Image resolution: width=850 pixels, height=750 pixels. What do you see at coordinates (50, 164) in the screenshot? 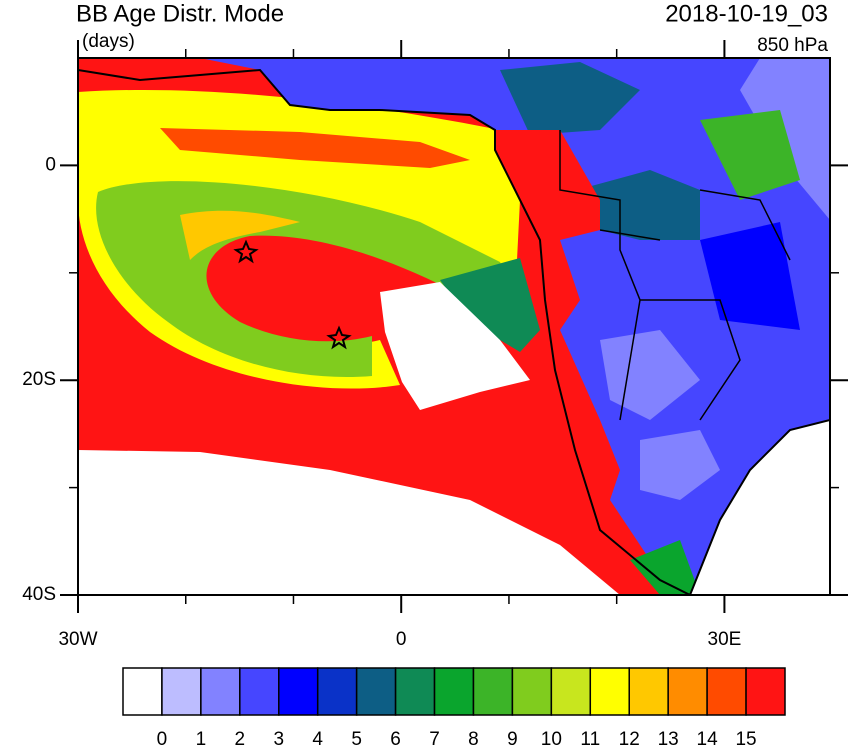
I see `y-tick-label: 0` at bounding box center [50, 164].